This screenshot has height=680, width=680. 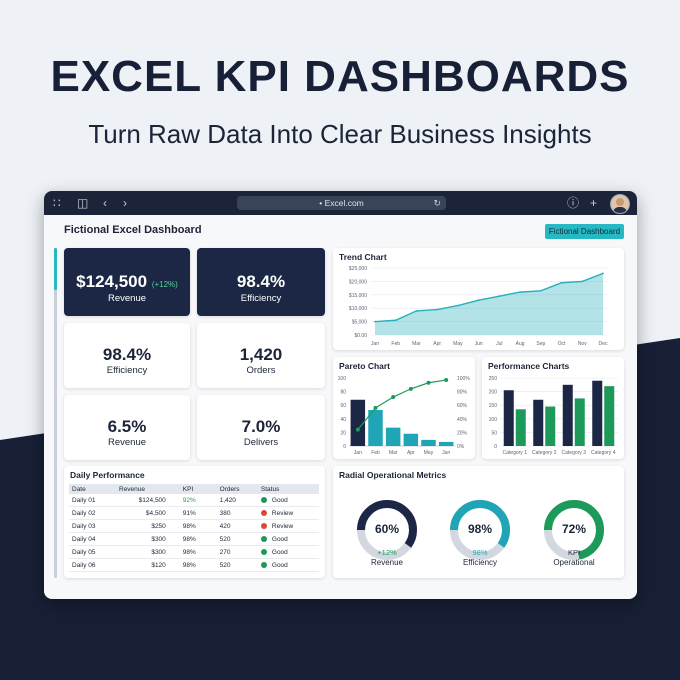 I want to click on table-cell-orders: 520, so click(x=237, y=565).